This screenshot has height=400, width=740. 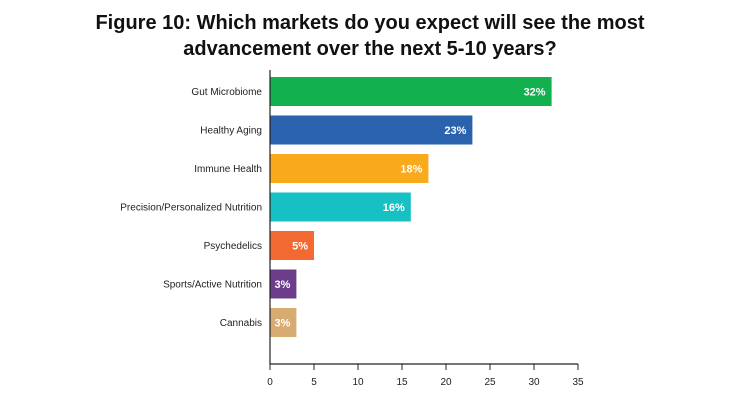 I want to click on bar-psychedelics, so click(x=292, y=245).